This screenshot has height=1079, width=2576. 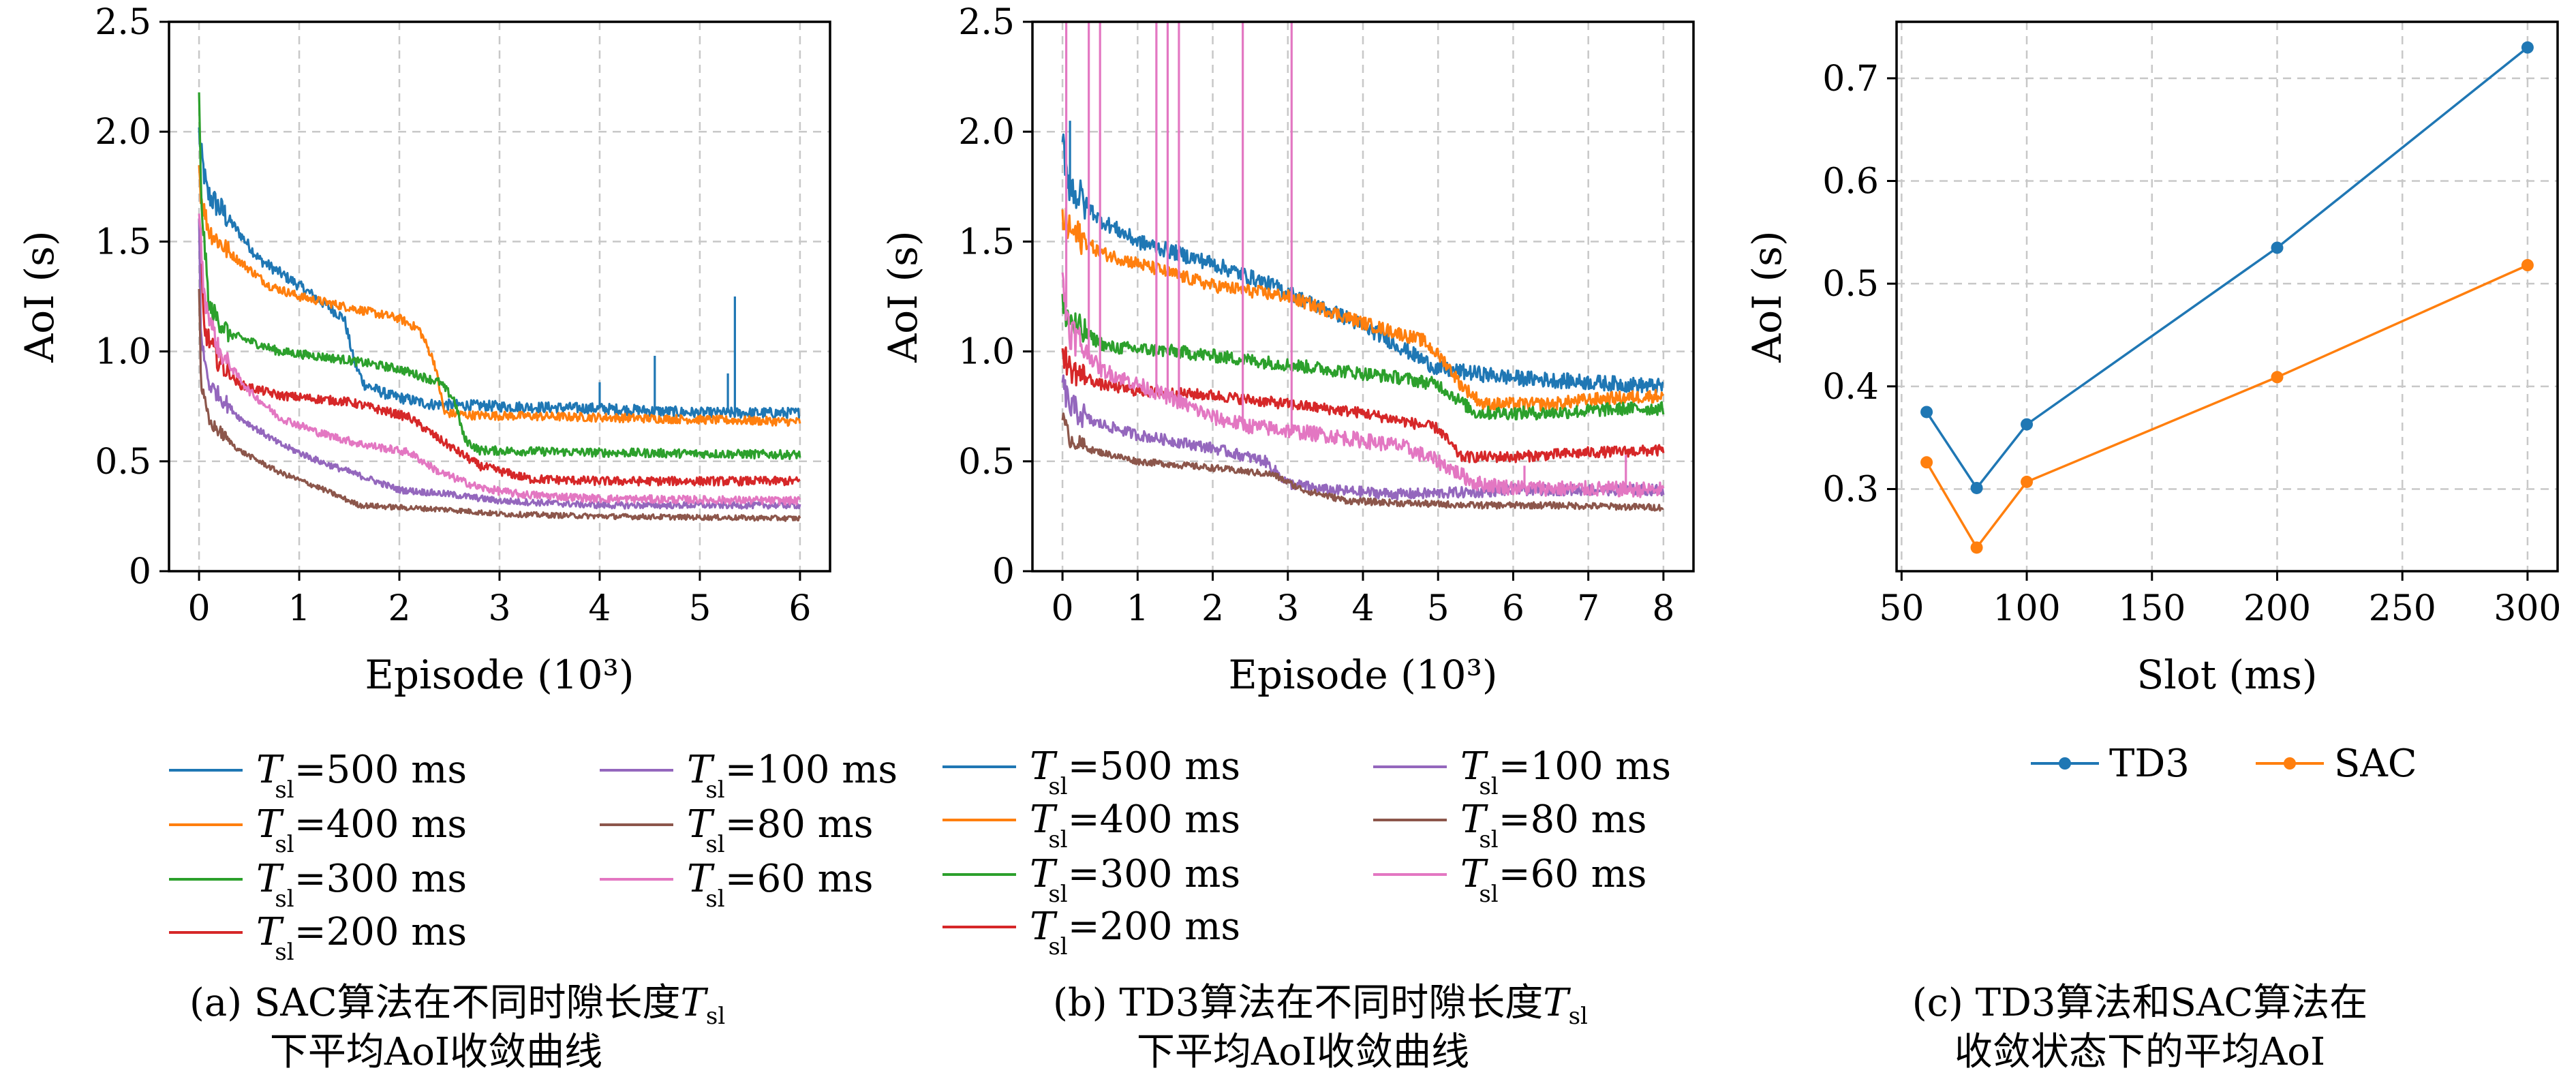 I want to click on legend-a-label-T200: Tsl=200 ms, so click(x=361, y=938).